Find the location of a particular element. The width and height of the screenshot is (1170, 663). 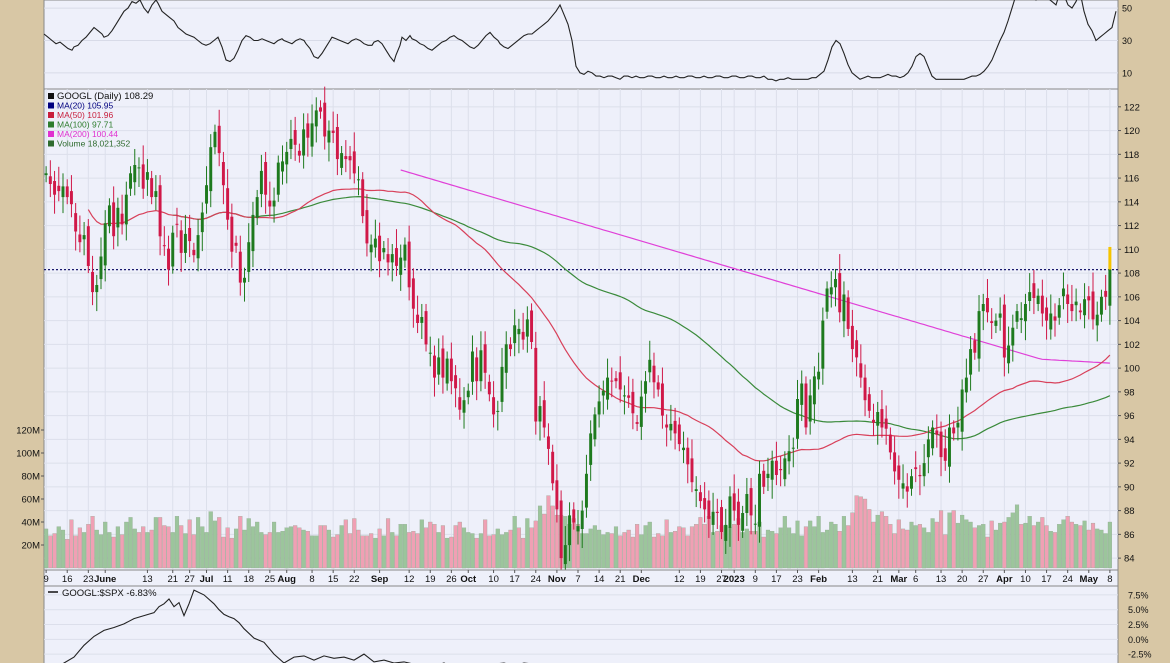

rs-y-tick-label: -2.5% is located at coordinates (1140, 655).